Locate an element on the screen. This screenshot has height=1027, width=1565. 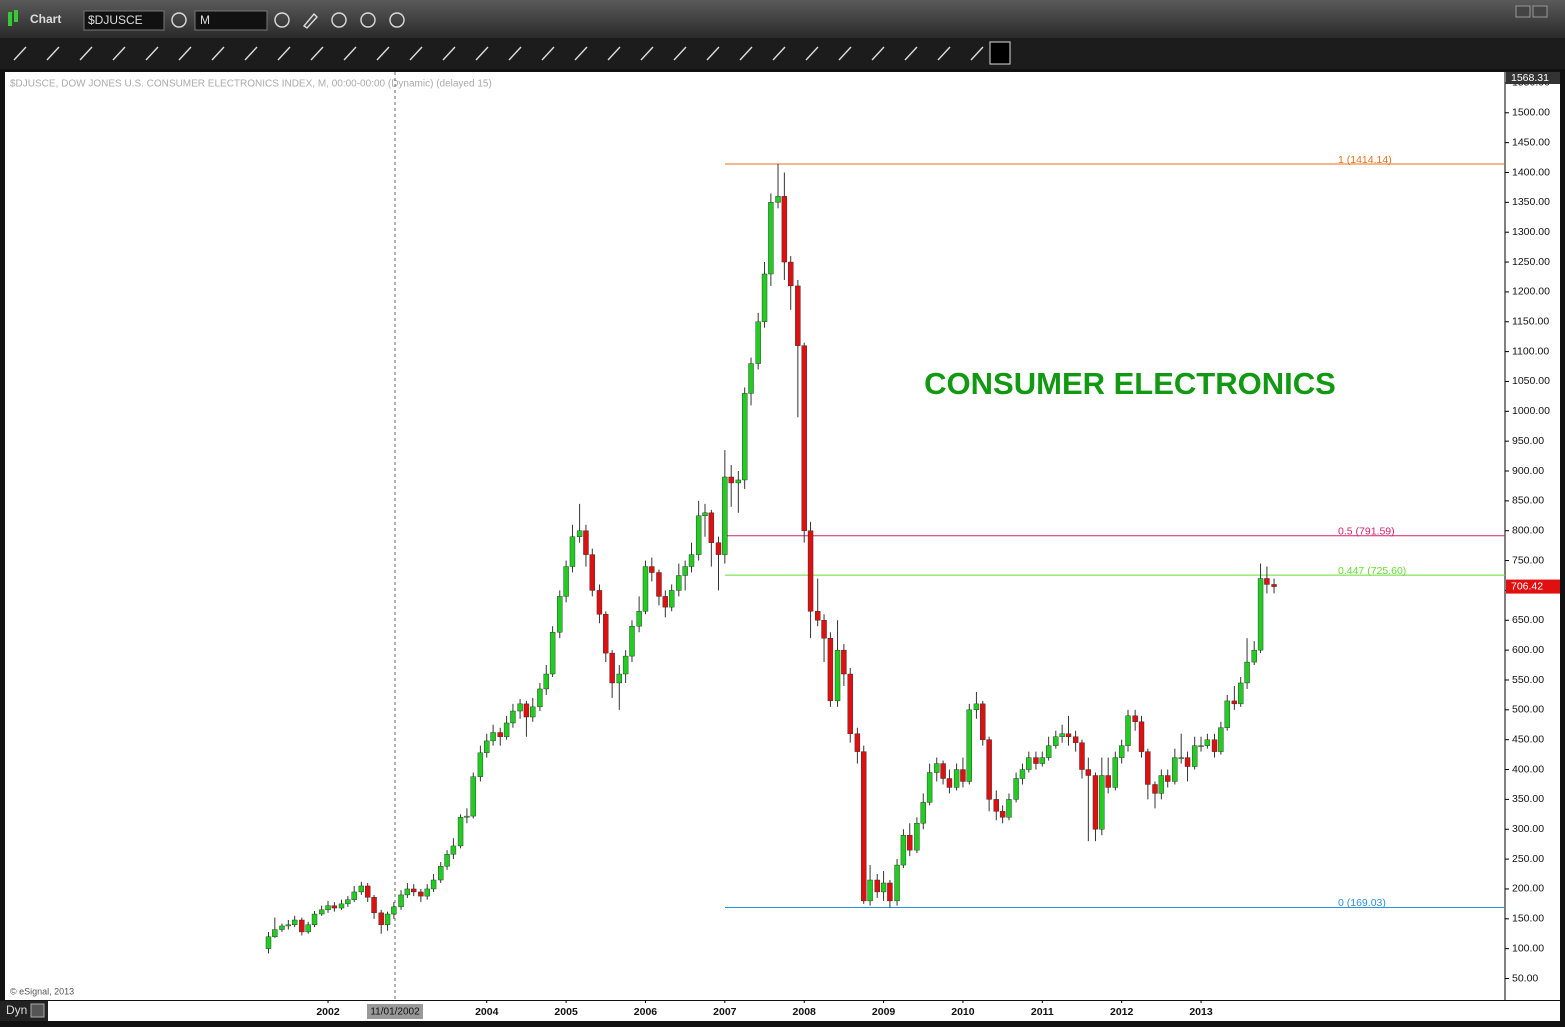
y-tick-label: 450.00 is located at coordinates (1528, 739).